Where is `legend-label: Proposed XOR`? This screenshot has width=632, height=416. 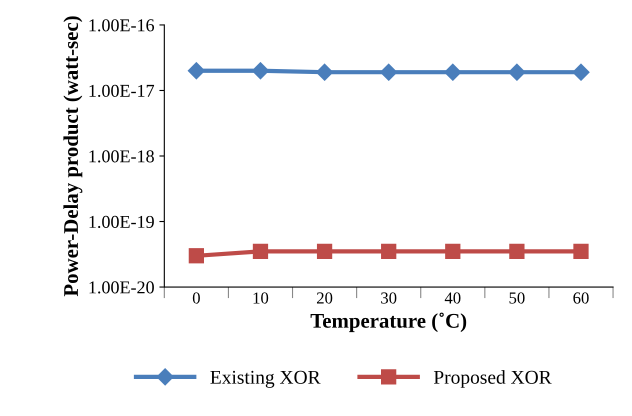
legend-label: Proposed XOR is located at coordinates (493, 379).